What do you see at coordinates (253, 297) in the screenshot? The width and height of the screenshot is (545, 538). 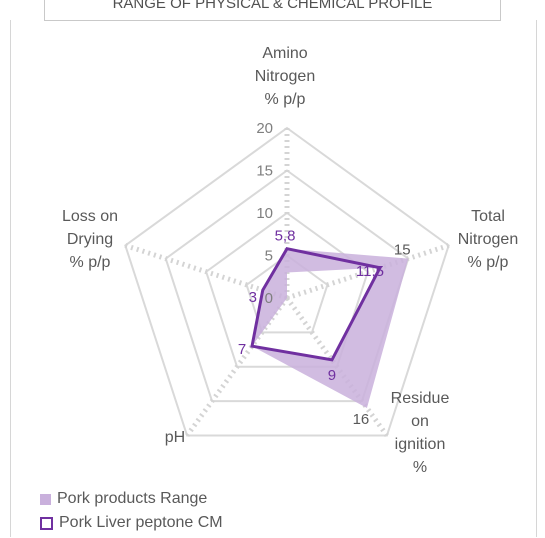 I see `data-label-loss: 3` at bounding box center [253, 297].